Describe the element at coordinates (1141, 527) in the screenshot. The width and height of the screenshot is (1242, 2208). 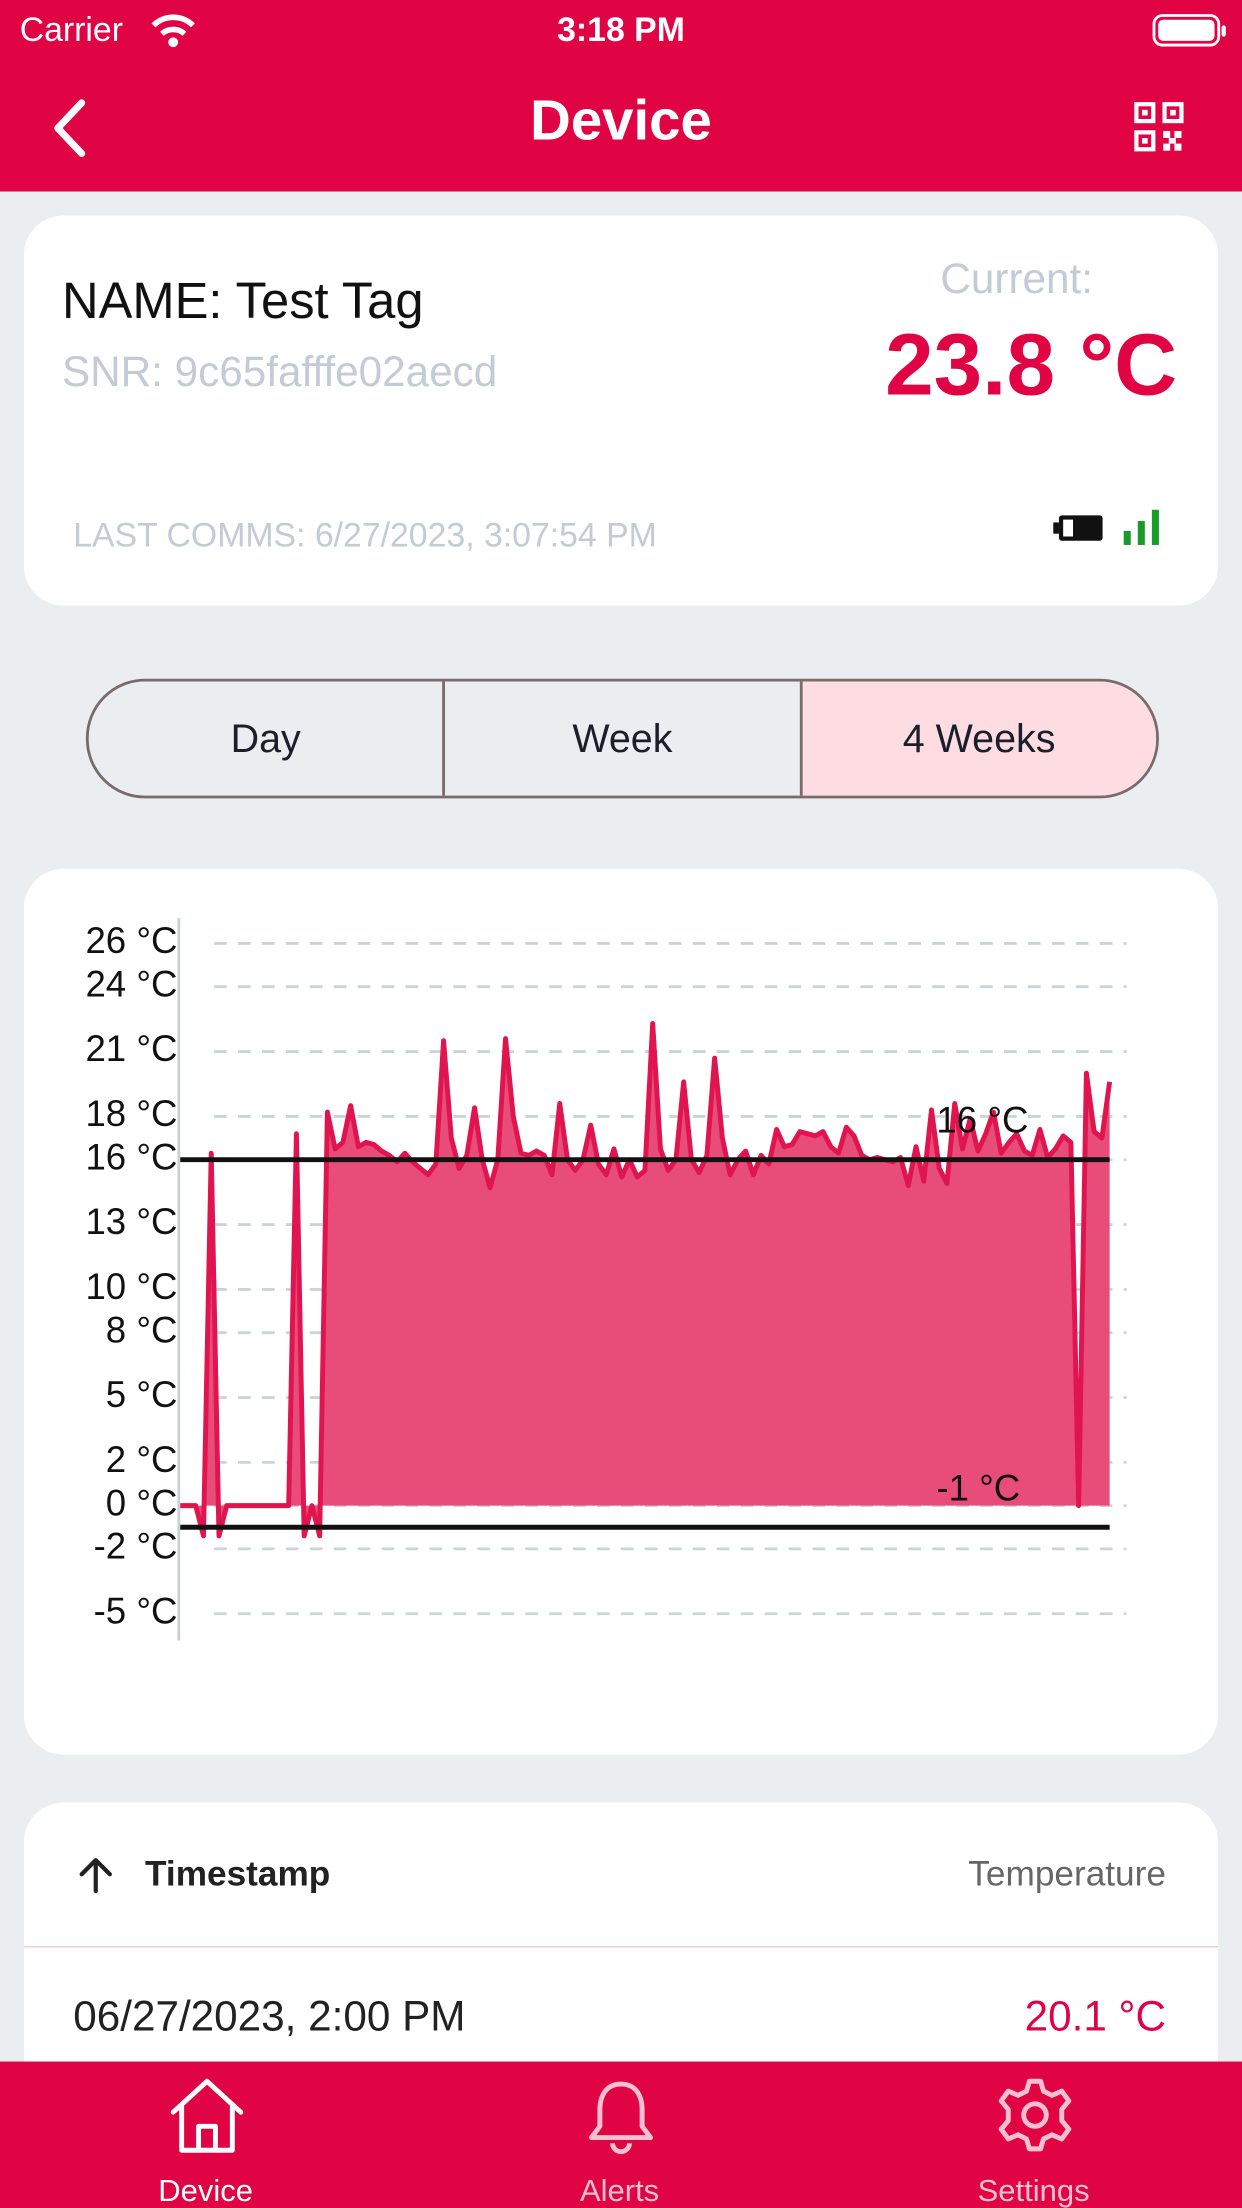
I see `signal-icon` at that location.